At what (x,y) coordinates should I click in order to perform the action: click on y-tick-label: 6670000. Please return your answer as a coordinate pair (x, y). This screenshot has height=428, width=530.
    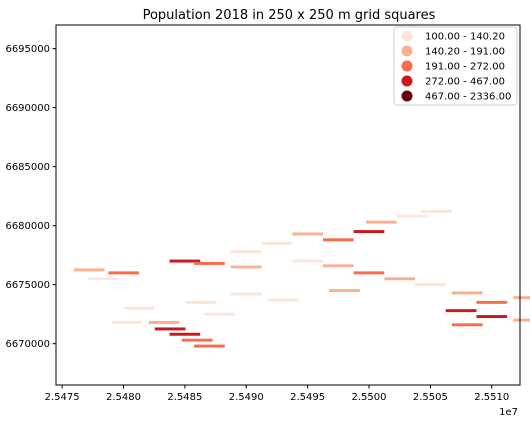
    Looking at the image, I should click on (27, 344).